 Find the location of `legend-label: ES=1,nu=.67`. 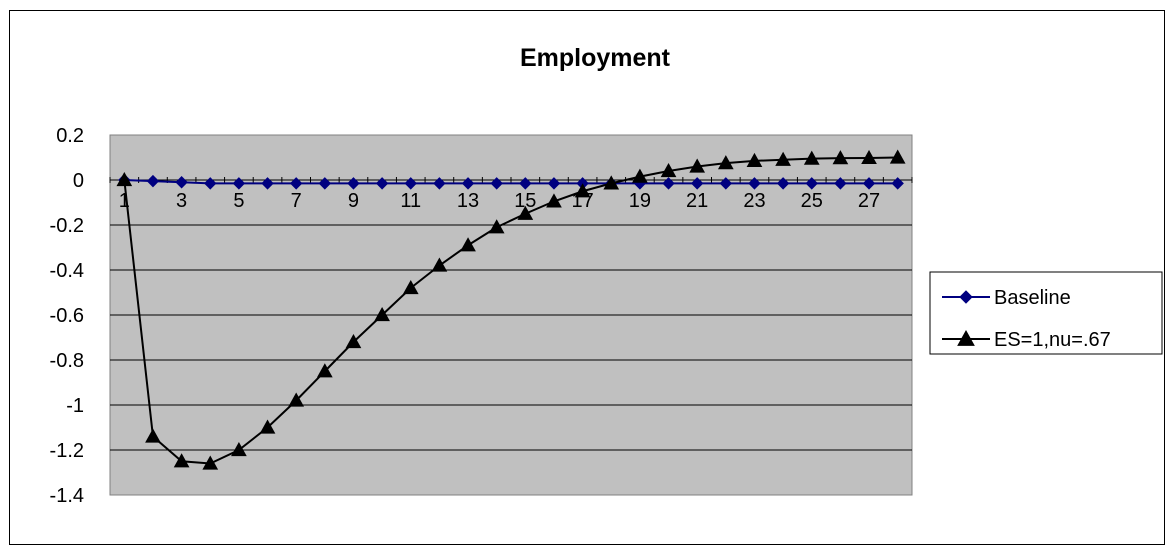

legend-label: ES=1,nu=.67 is located at coordinates (1052, 340).